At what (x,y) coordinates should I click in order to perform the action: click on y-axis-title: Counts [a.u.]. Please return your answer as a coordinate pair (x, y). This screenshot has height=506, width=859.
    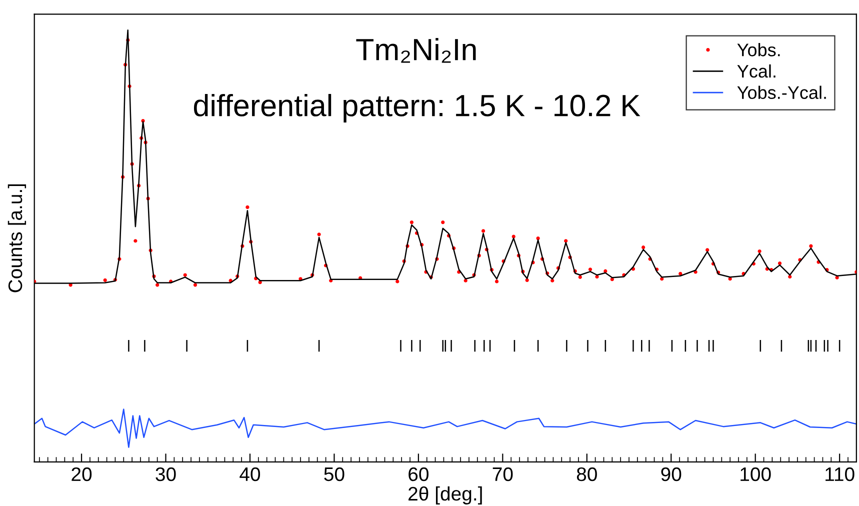
    Looking at the image, I should click on (17, 238).